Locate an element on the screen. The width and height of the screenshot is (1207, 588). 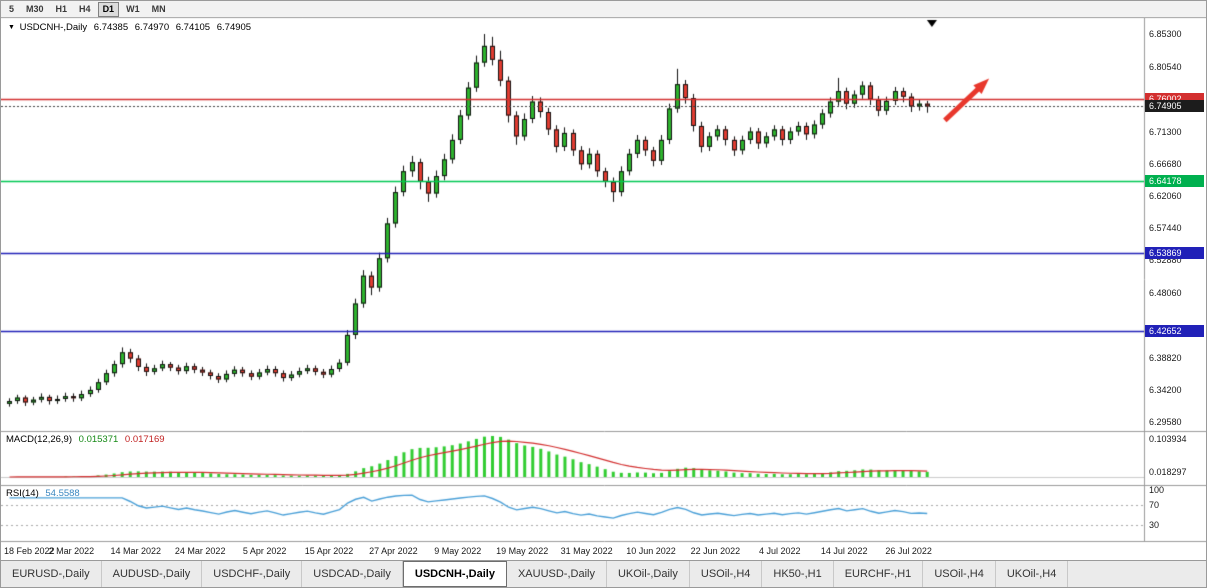
date-axis-label: 15 Apr 2022 is located at coordinates (329, 551).